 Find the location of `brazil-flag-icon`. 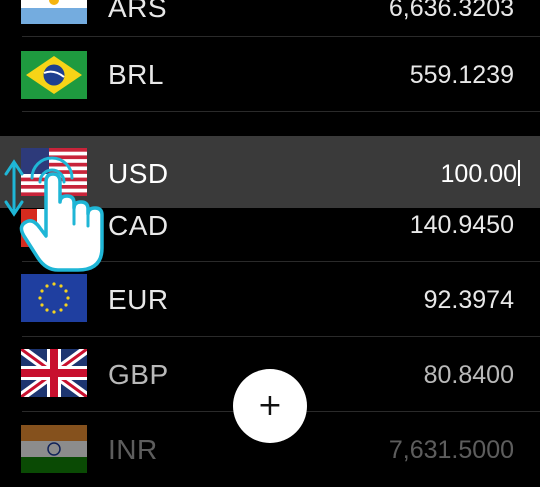

brazil-flag-icon is located at coordinates (54, 75).